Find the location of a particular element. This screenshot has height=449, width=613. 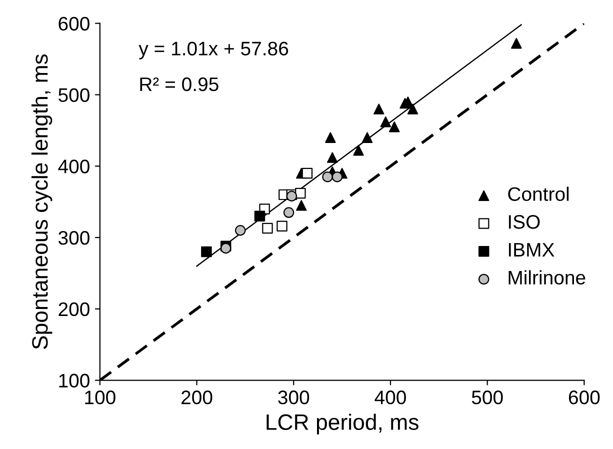

x-tick-label: 400 is located at coordinates (390, 397).